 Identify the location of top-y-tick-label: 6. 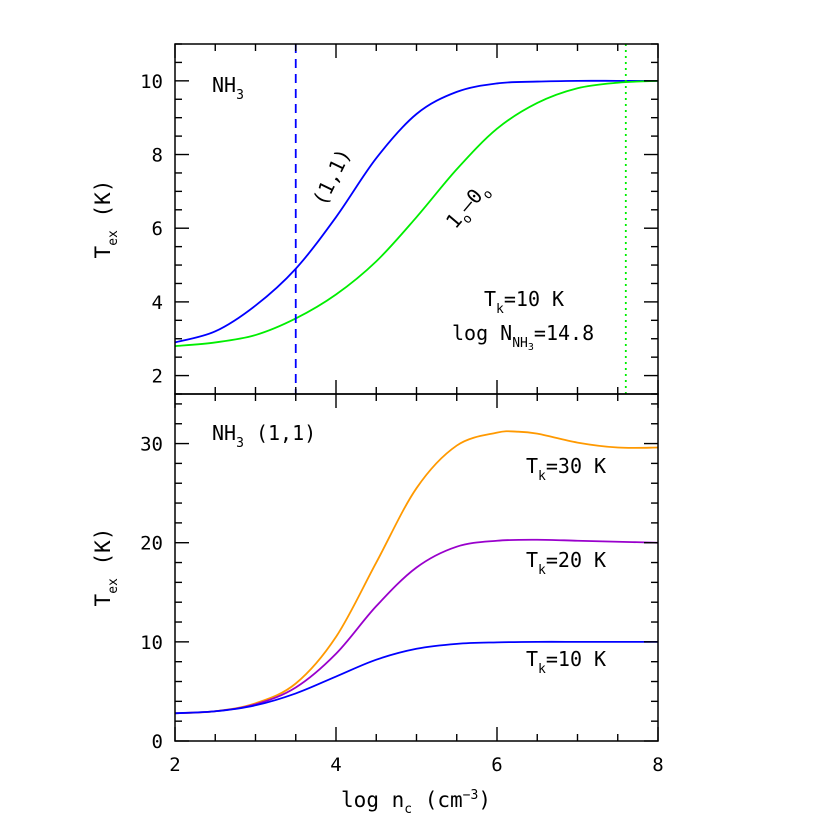
(157, 229).